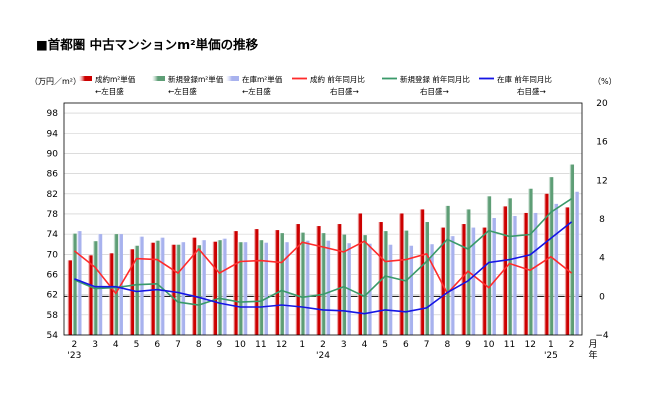 Image resolution: width=650 pixels, height=400 pixels. I want to click on legend-label: 在庫m²単価, so click(262, 79).